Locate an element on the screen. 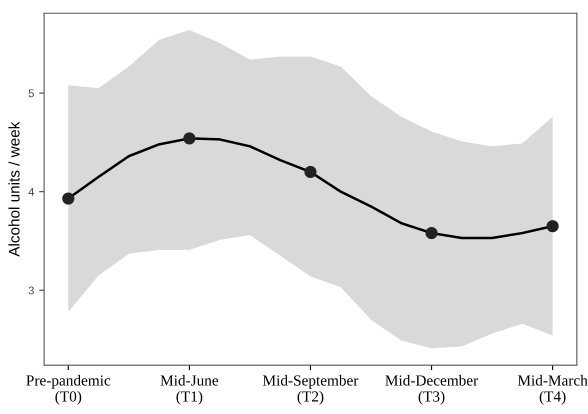  y-tick-label: 4 is located at coordinates (31, 192).